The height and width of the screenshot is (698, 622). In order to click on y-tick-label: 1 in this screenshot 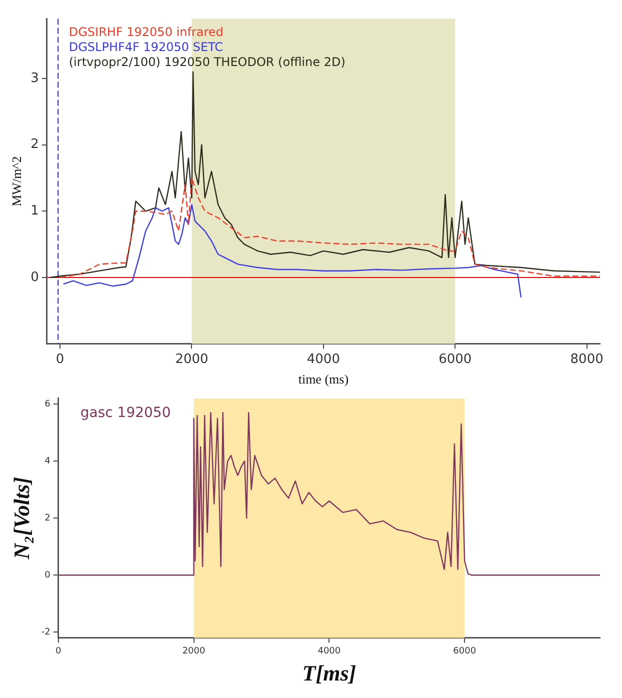, I will do `click(34, 211)`.